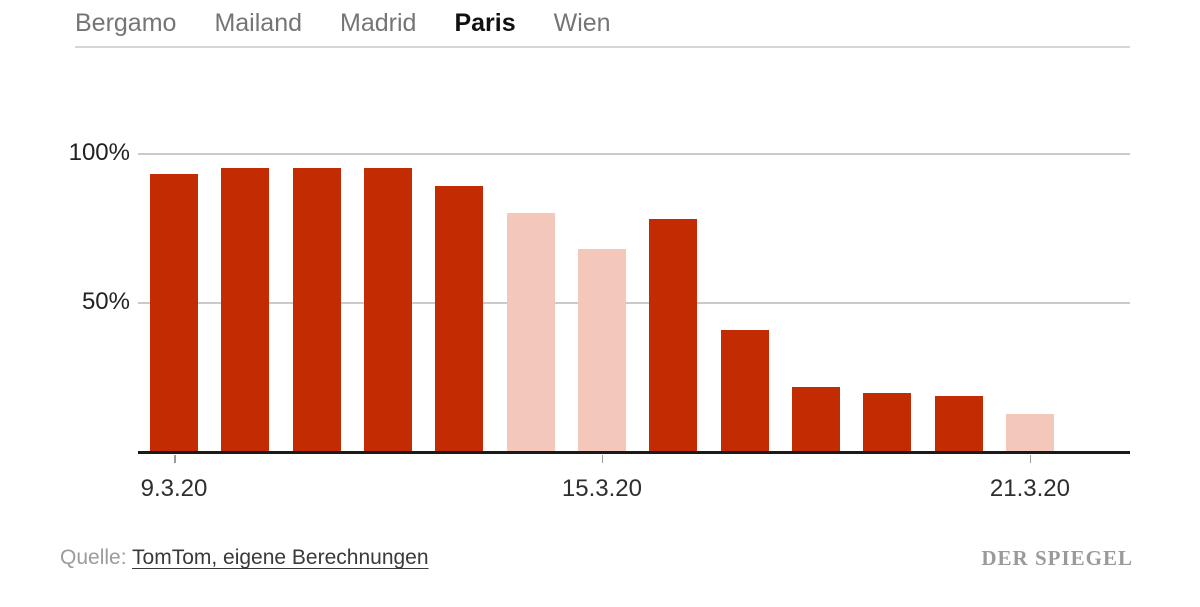 The height and width of the screenshot is (607, 1200). I want to click on x-tick-9.3.20, so click(175, 459).